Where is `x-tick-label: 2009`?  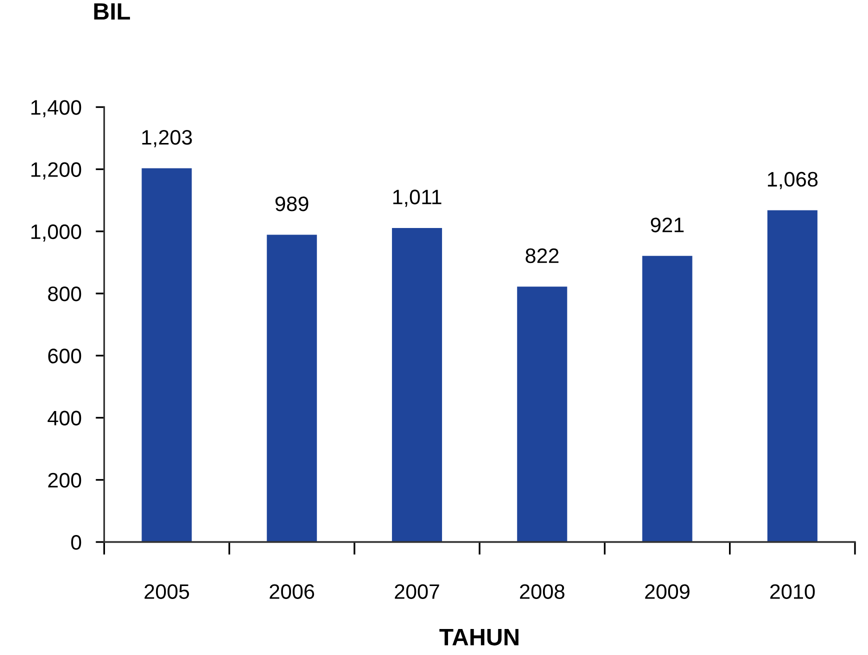
x-tick-label: 2009 is located at coordinates (667, 591).